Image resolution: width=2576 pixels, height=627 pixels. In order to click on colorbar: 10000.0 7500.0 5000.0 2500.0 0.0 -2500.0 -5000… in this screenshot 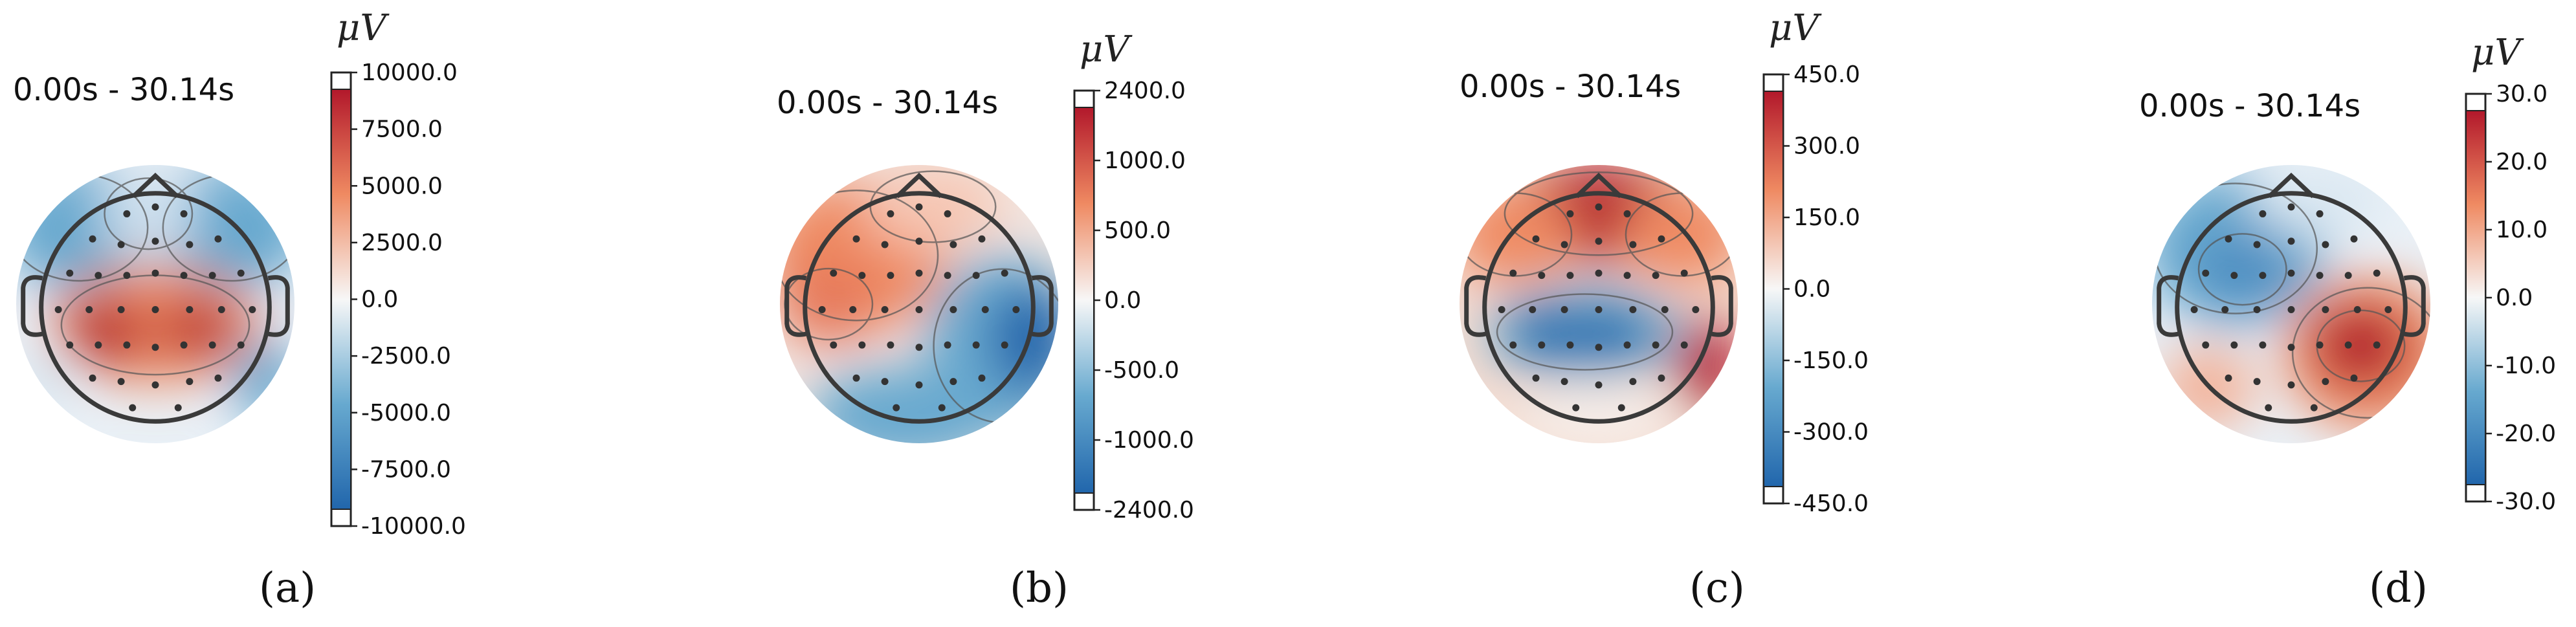, I will do `click(398, 300)`.